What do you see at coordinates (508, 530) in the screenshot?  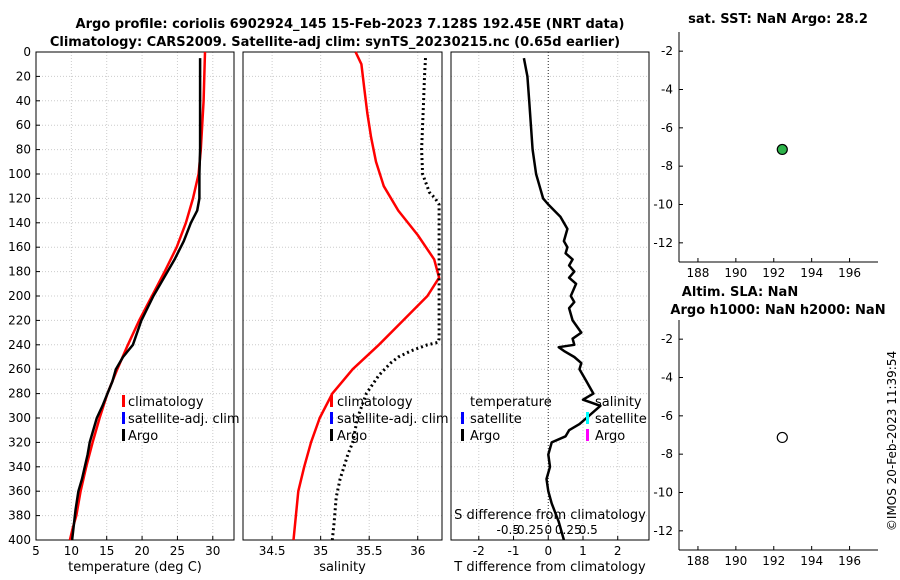 I see `s-diff-tick-label: -0.5` at bounding box center [508, 530].